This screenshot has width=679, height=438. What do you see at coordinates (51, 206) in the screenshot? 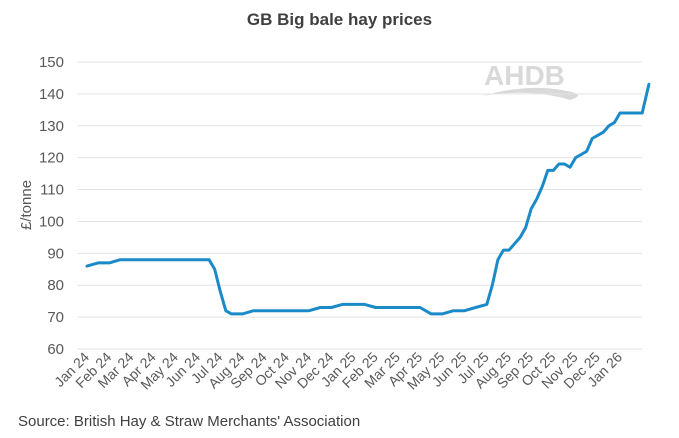
I see `y-axis-ticks: 60 70 80 90 100 110 120 130 140 150` at bounding box center [51, 206].